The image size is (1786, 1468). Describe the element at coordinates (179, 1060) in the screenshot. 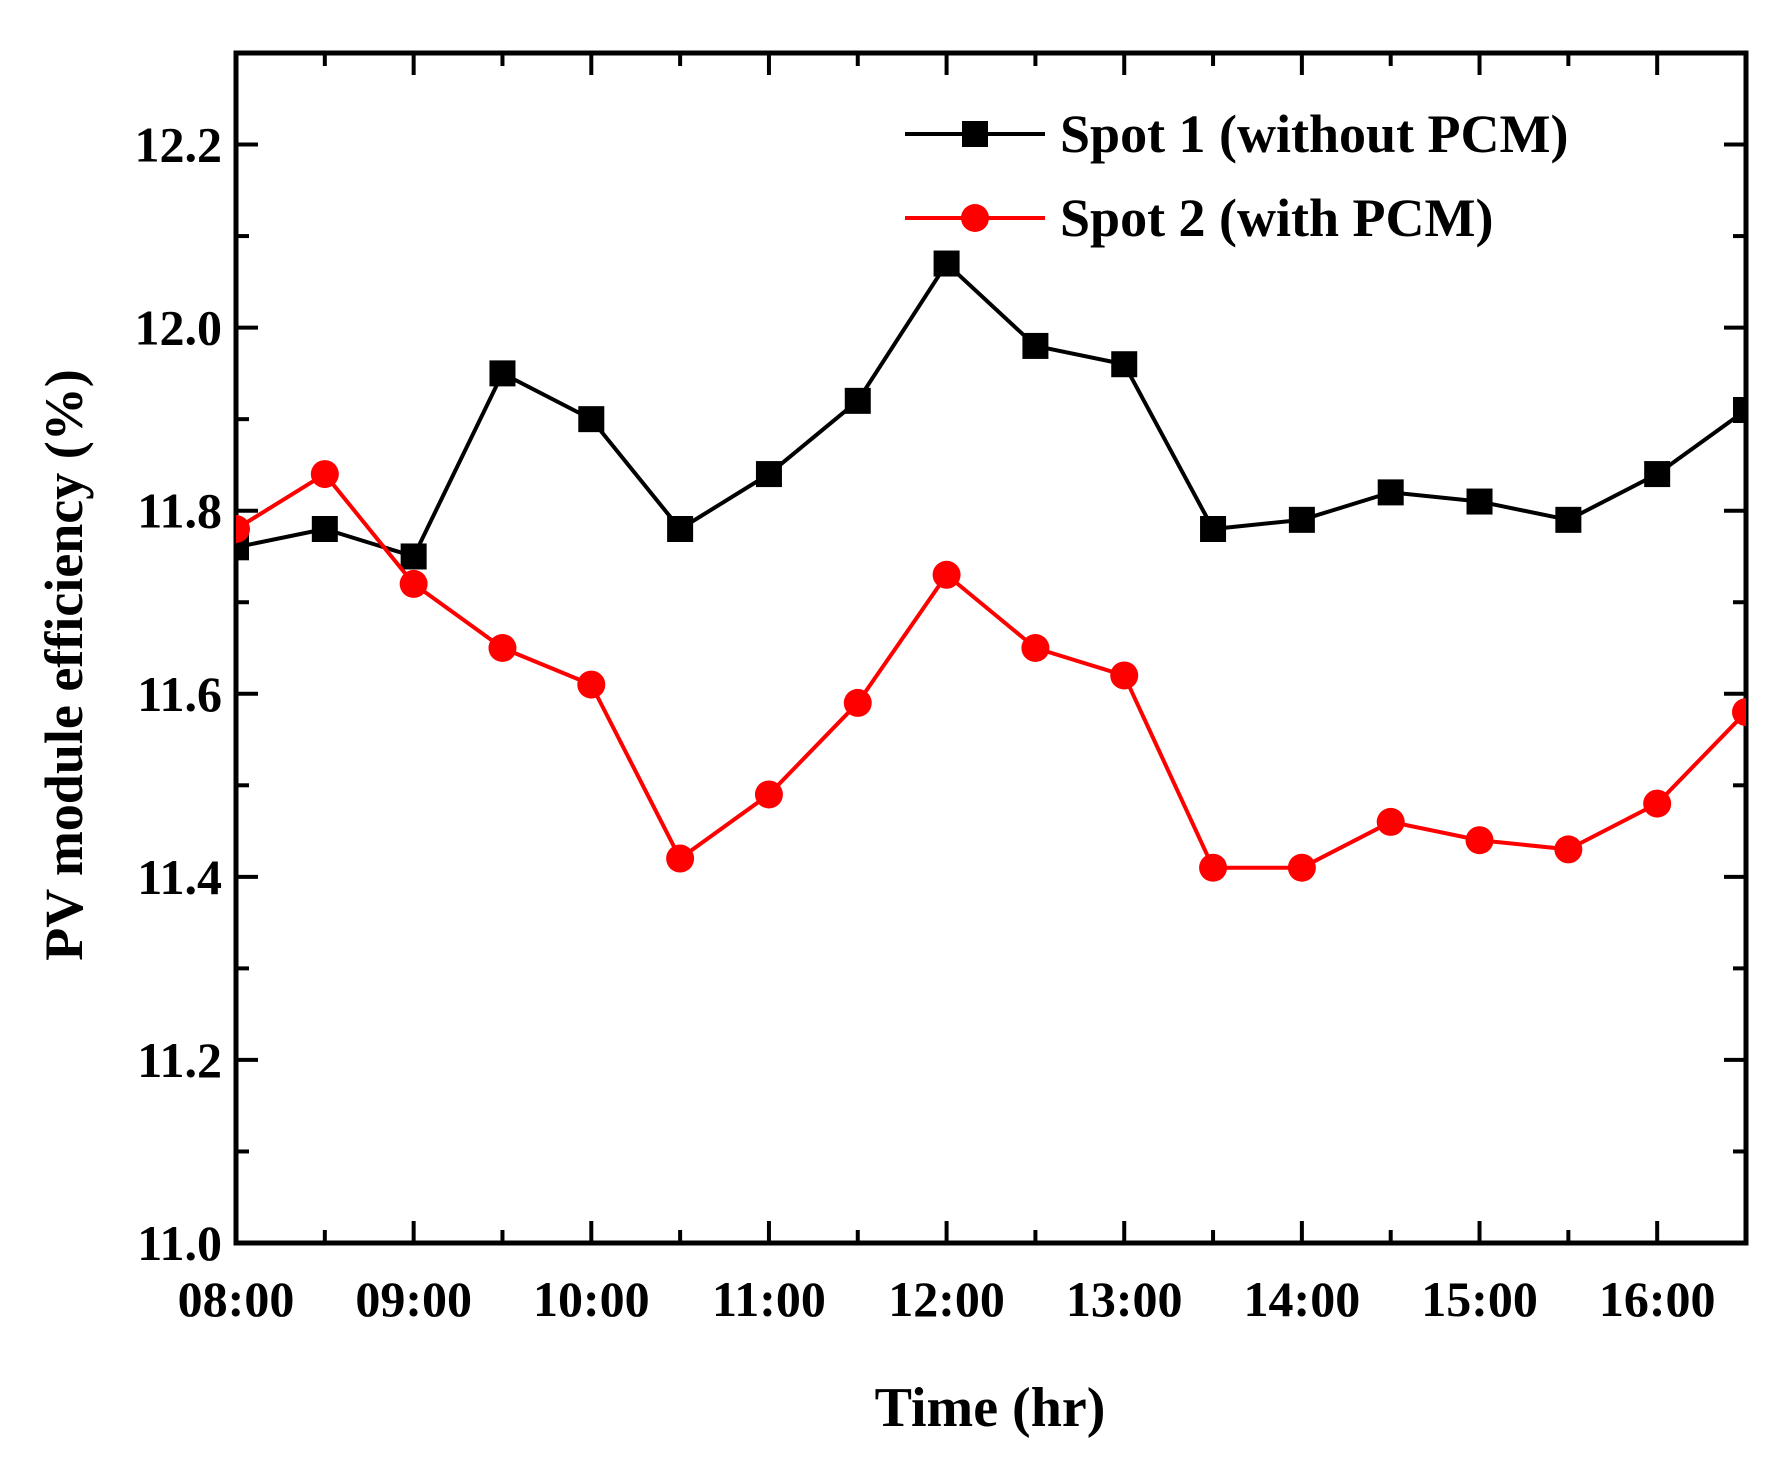

I see `y-tick-label: 11.2` at that location.